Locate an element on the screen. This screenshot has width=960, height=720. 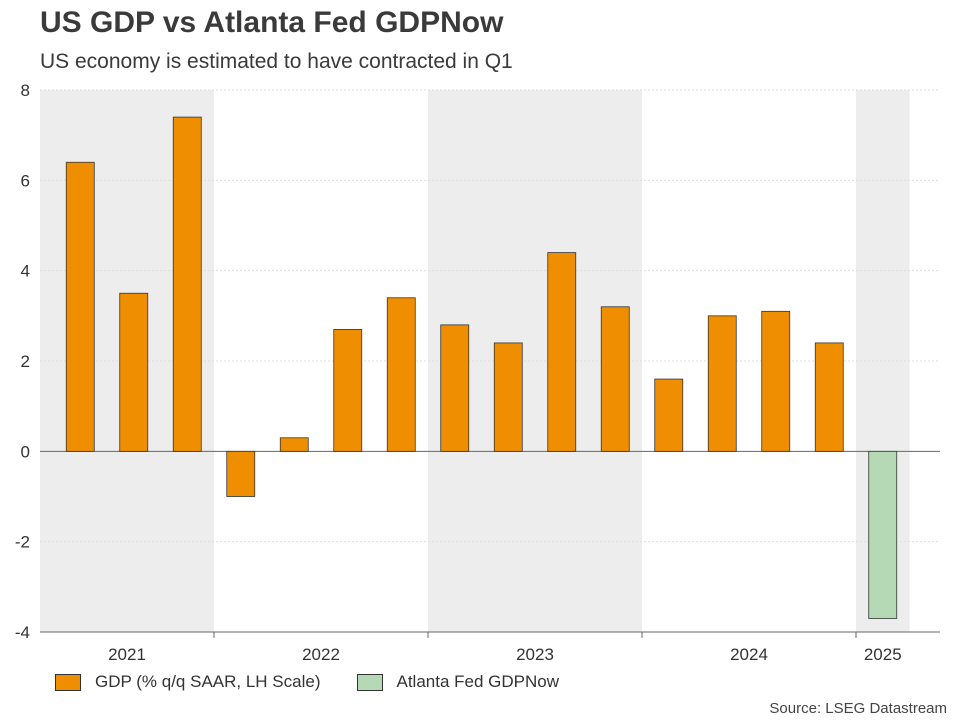
source-note: Source: LSEG Datastream is located at coordinates (858, 708).